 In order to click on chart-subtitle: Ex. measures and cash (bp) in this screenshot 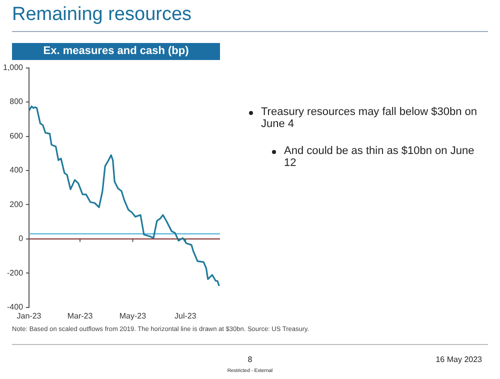, I will do `click(116, 51)`.